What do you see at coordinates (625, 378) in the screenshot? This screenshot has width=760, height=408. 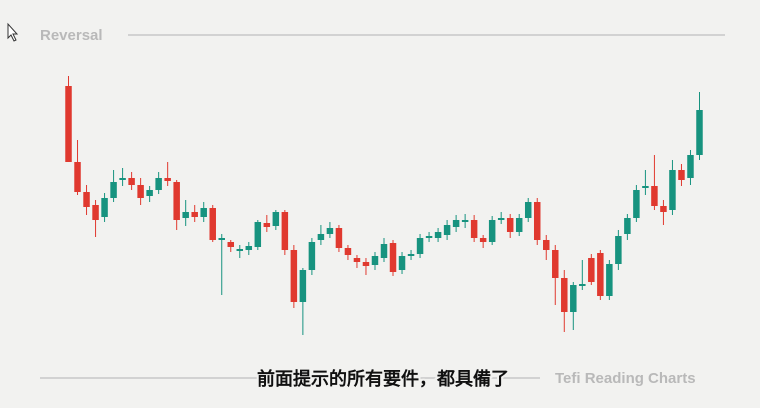 I see `source: Tefi Reading Charts` at bounding box center [625, 378].